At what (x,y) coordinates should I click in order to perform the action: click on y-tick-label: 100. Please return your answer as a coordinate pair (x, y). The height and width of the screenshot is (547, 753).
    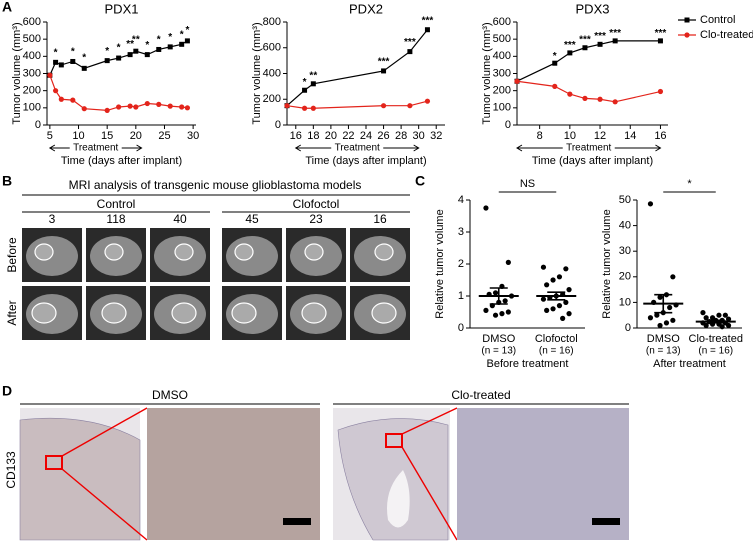
    Looking at the image, I should click on (502, 108).